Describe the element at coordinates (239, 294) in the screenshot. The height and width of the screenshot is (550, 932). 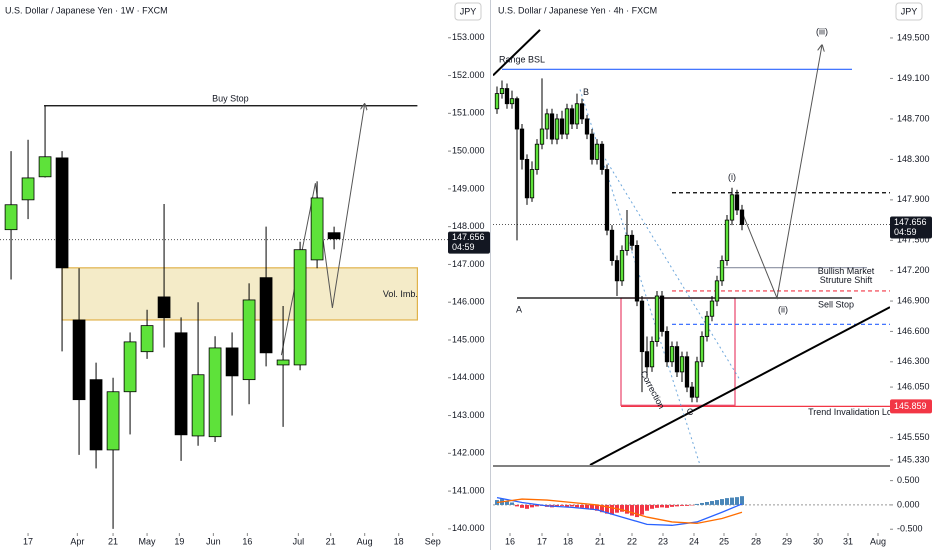
I see `zone-box` at that location.